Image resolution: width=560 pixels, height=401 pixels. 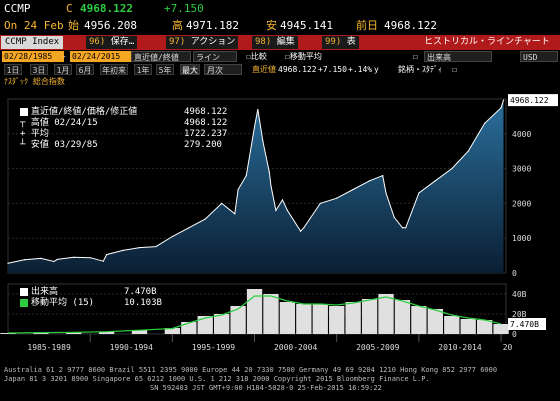 I want to click on actions-button: 97) アクション, so click(x=202, y=42).